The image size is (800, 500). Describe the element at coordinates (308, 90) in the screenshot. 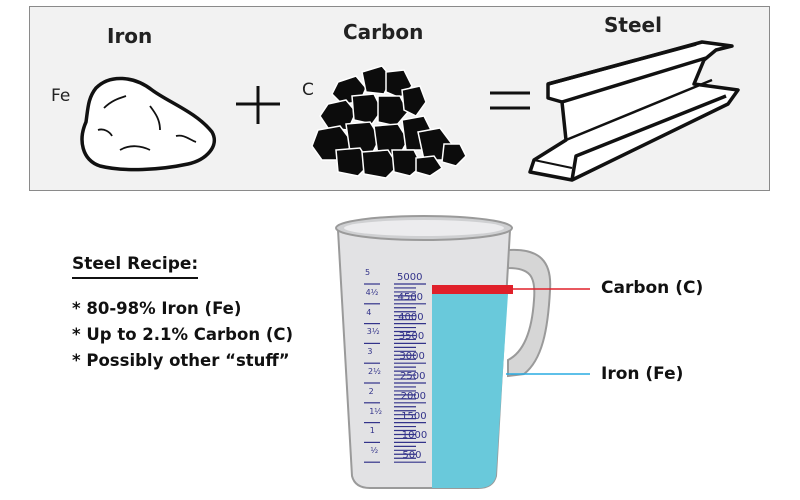

I see `carbon-symbol: C` at that location.